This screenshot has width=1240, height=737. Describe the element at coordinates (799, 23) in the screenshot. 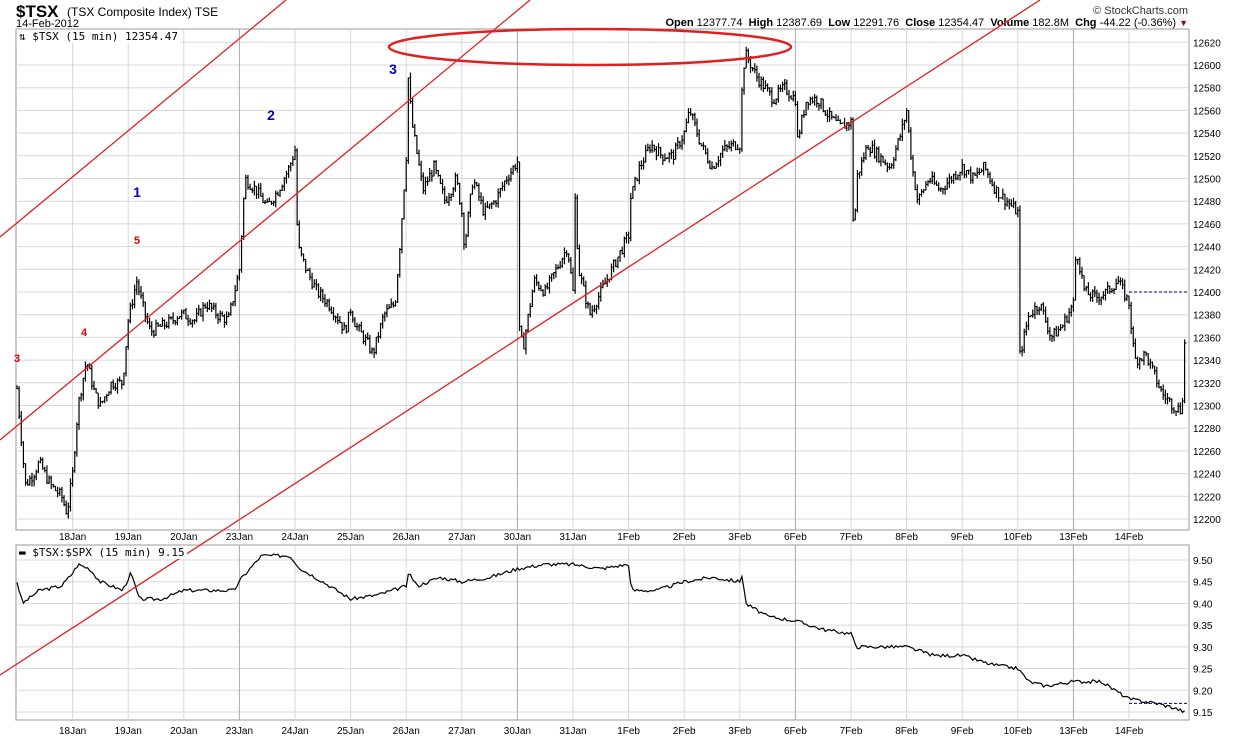

I see `high-value: 12387.69` at that location.